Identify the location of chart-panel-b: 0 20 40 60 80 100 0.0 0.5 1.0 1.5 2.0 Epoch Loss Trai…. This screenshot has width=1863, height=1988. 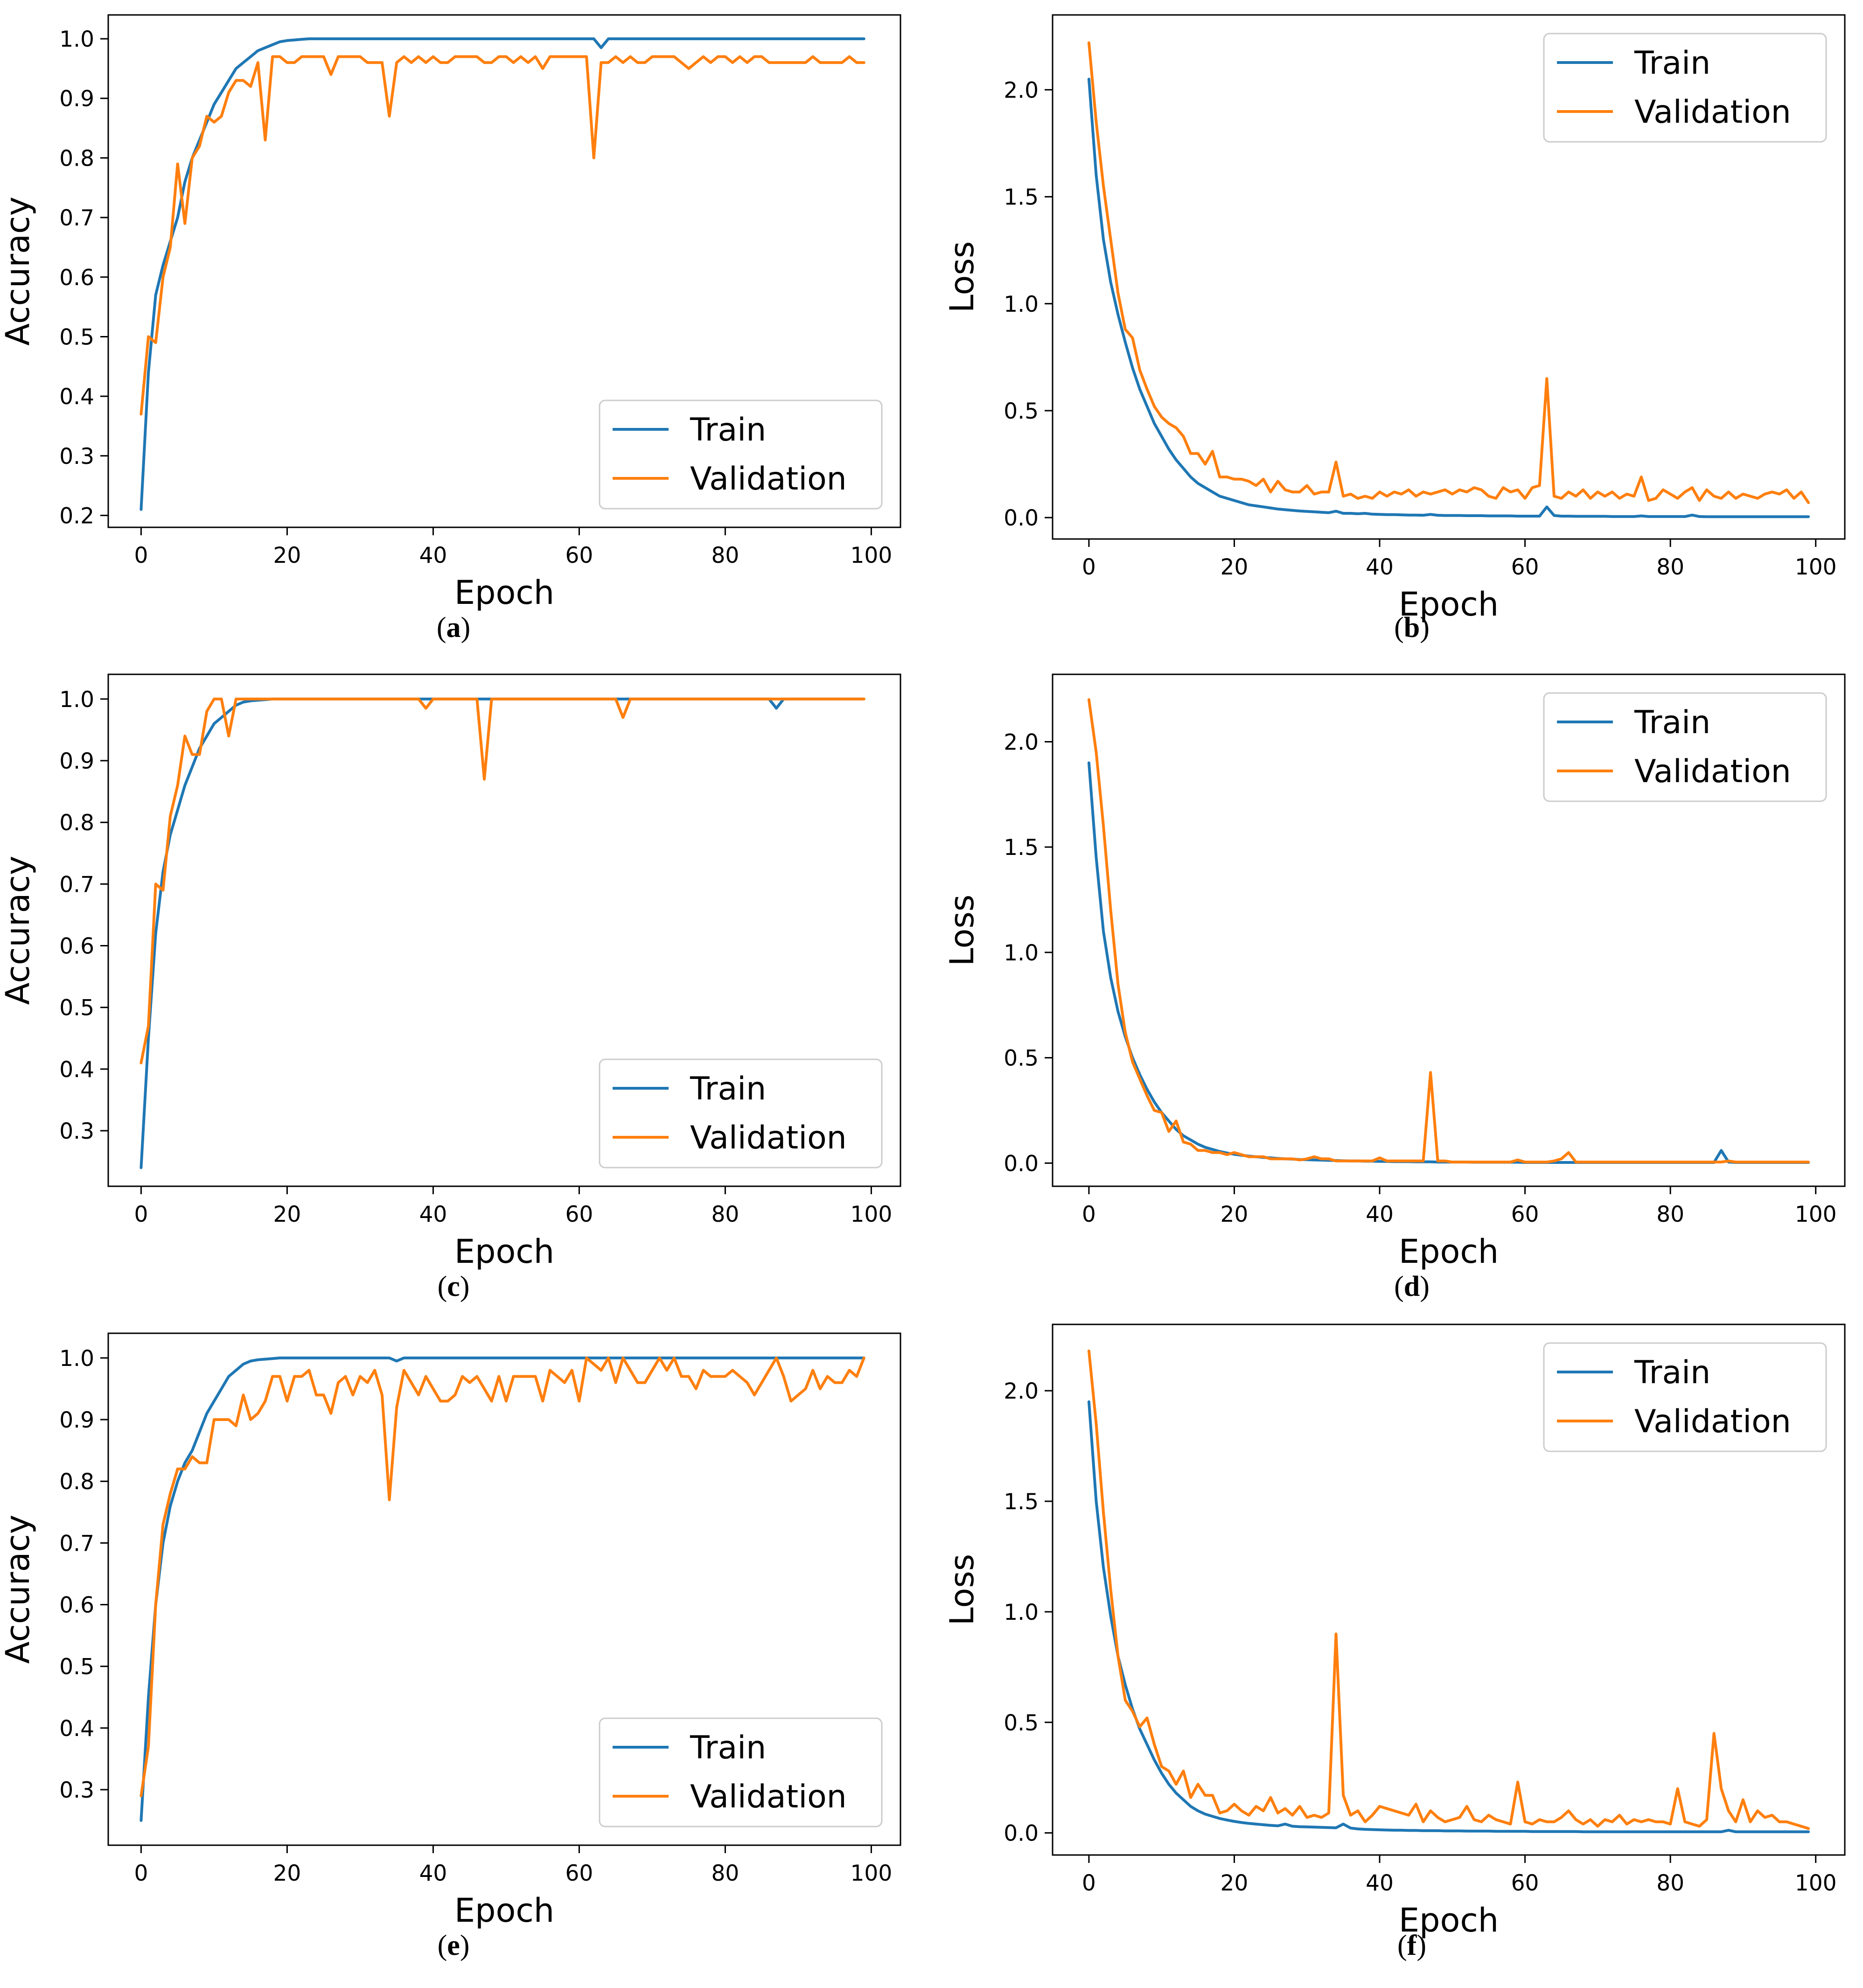
(1394, 318).